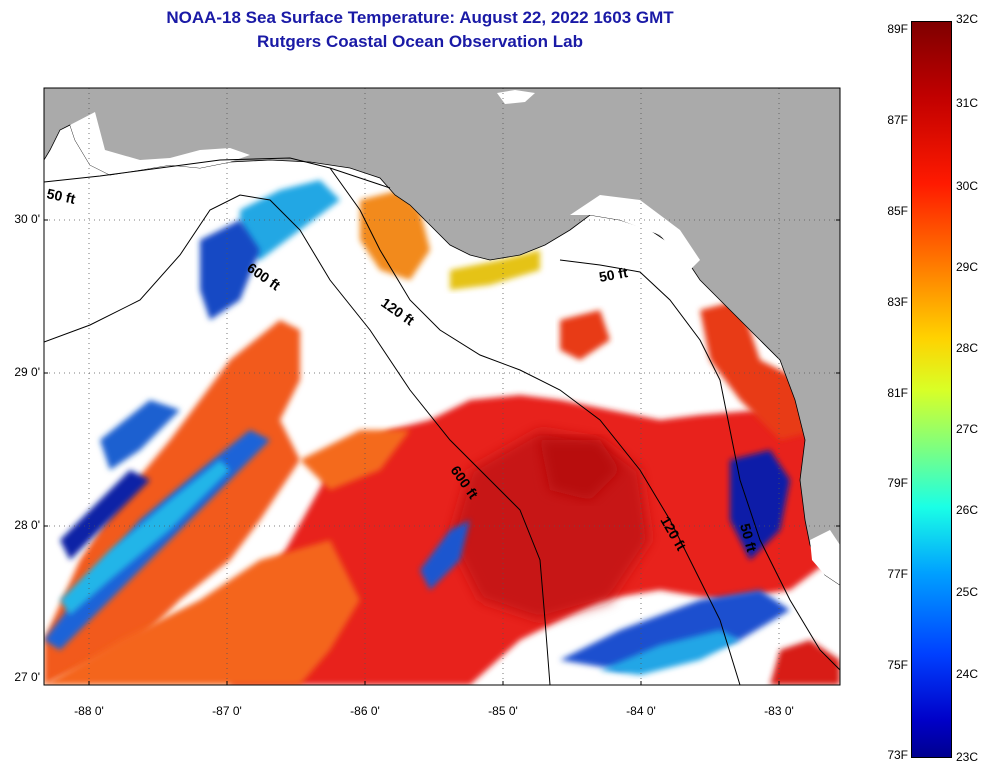  Describe the element at coordinates (227, 711) in the screenshot. I see `lon-label-87: -87 0'` at that location.